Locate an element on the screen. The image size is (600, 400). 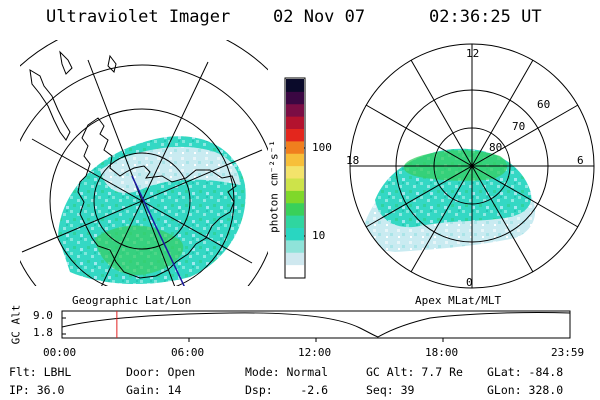
lat-label-60: 60 is located at coordinates (544, 104).